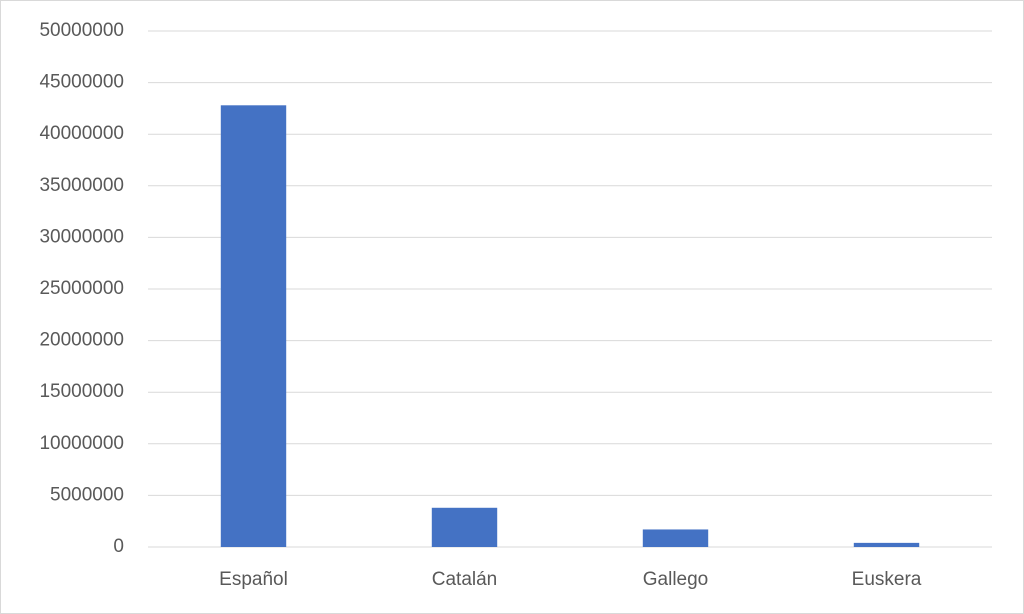 The width and height of the screenshot is (1024, 614). What do you see at coordinates (81, 30) in the screenshot?
I see `y-tick-label: 50000000` at bounding box center [81, 30].